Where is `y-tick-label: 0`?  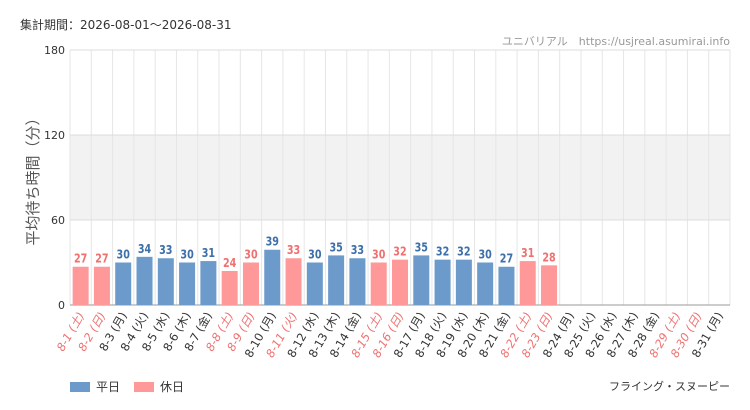 y-tick-label: 0 is located at coordinates (61, 305).